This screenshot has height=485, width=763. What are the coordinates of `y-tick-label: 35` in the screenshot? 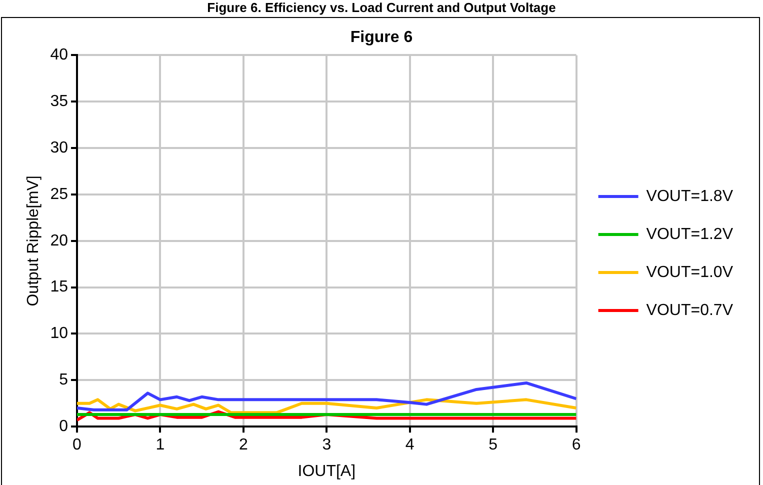 It's located at (59, 101).